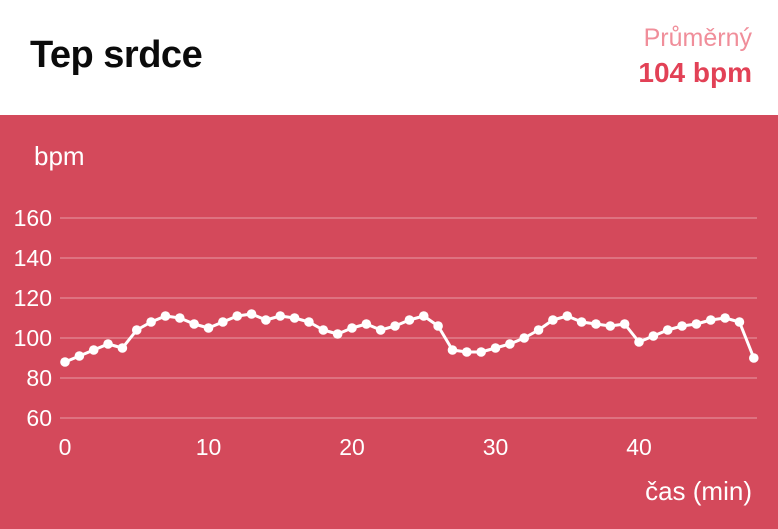  What do you see at coordinates (697, 38) in the screenshot?
I see `average-label: Průměrný` at bounding box center [697, 38].